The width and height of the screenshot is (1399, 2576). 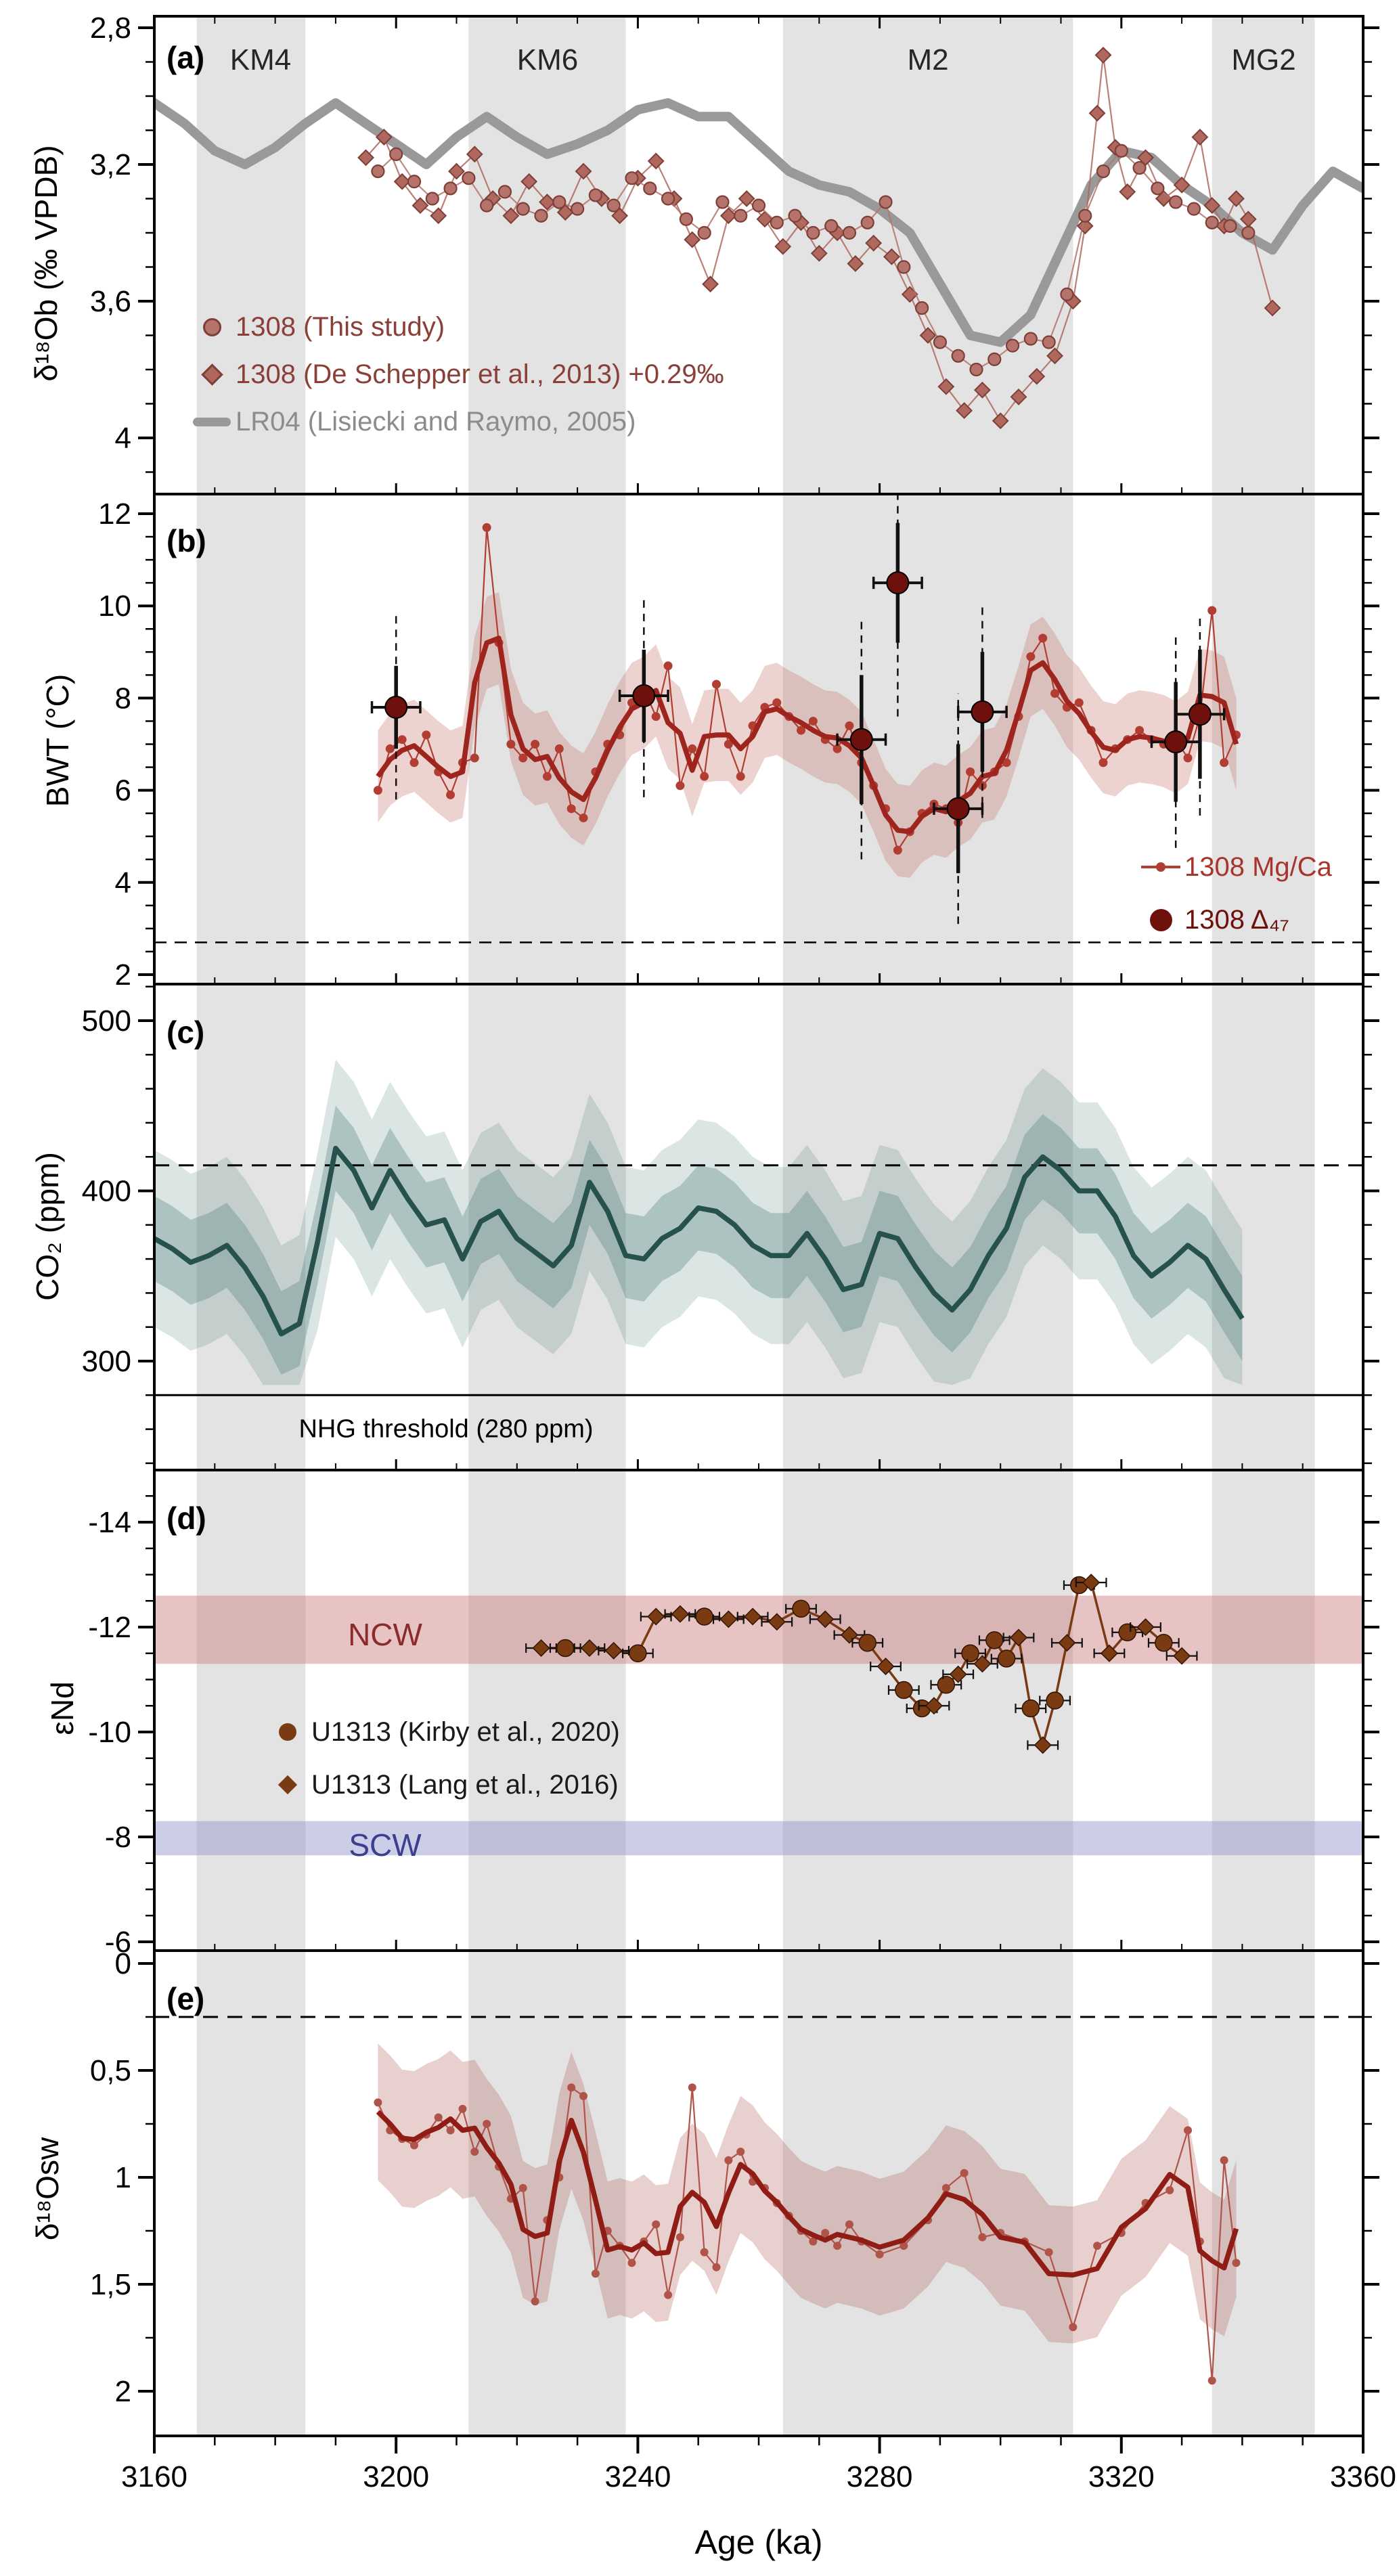 I want to click on legend-label: LR04 (Lisiecki and Raymo, 2005), so click(x=436, y=421).